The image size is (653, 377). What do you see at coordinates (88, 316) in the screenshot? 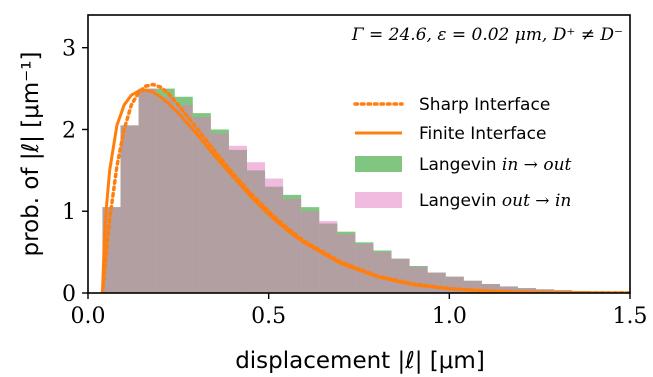
I see `x-tick-label: 0.0` at bounding box center [88, 316].